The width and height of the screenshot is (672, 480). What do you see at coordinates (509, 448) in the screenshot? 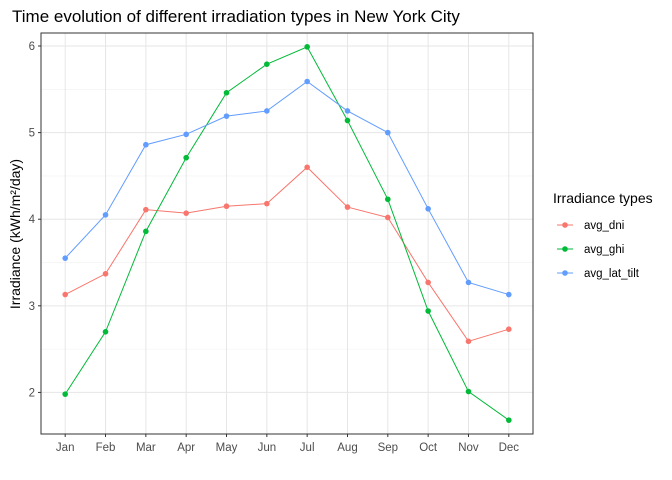
I see `x-tick-label: Dec` at bounding box center [509, 448].